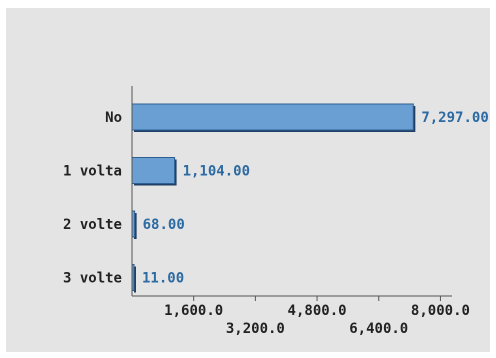  Describe the element at coordinates (378, 329) in the screenshot. I see `x-tick-label-3: 6,400.0` at that location.